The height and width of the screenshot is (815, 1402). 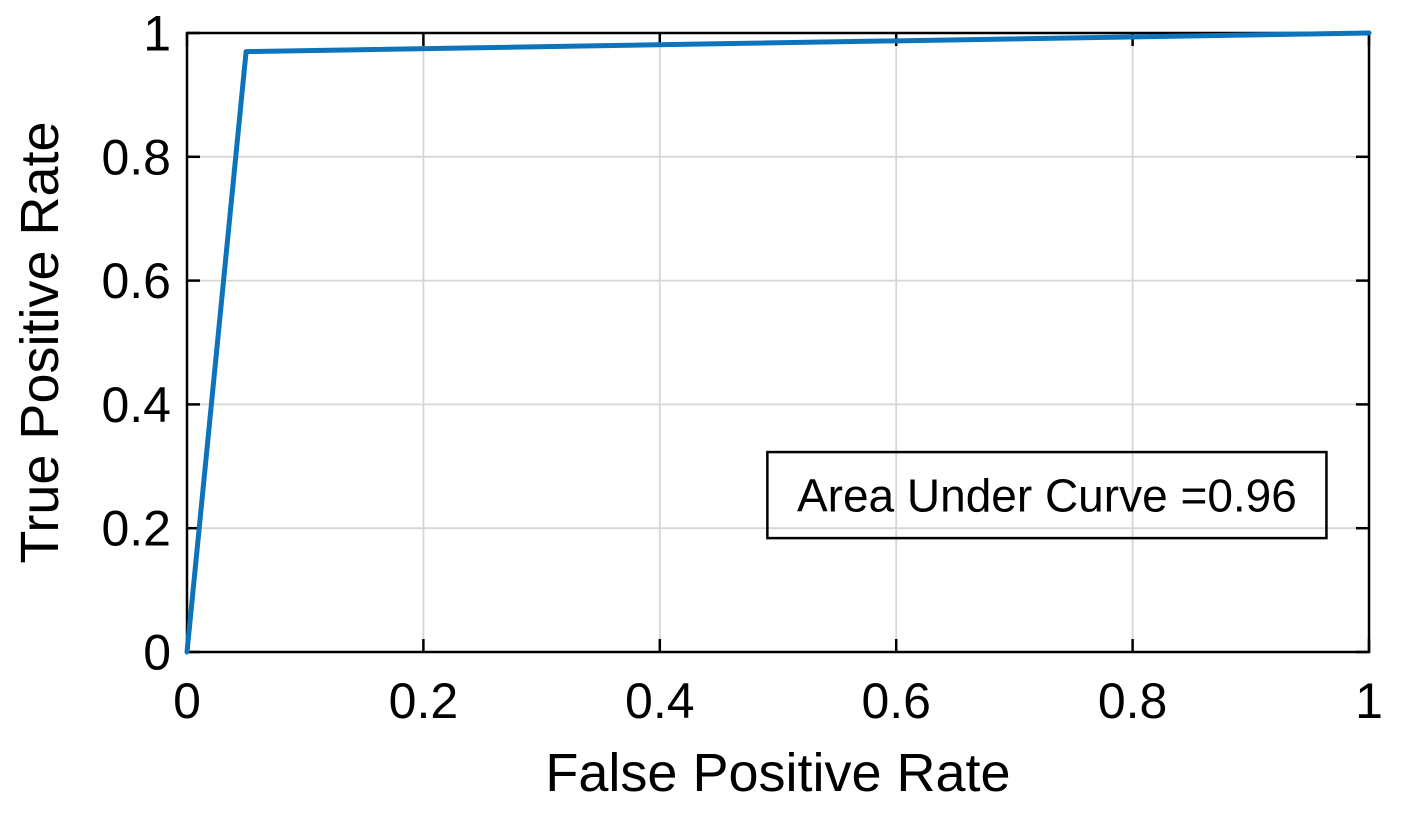 What do you see at coordinates (136, 529) in the screenshot?
I see `y-tick-label: 0.2` at bounding box center [136, 529].